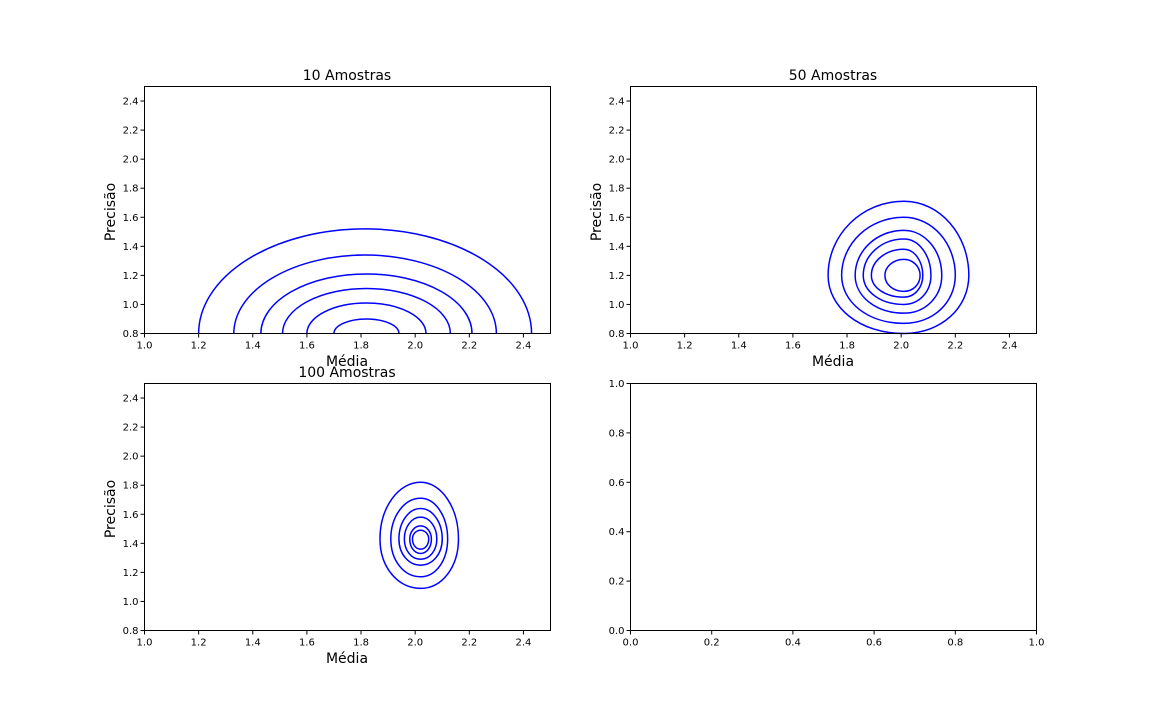 This screenshot has width=1152, height=720. What do you see at coordinates (793, 643) in the screenshot?
I see `x-tick-label: 0.4` at bounding box center [793, 643].